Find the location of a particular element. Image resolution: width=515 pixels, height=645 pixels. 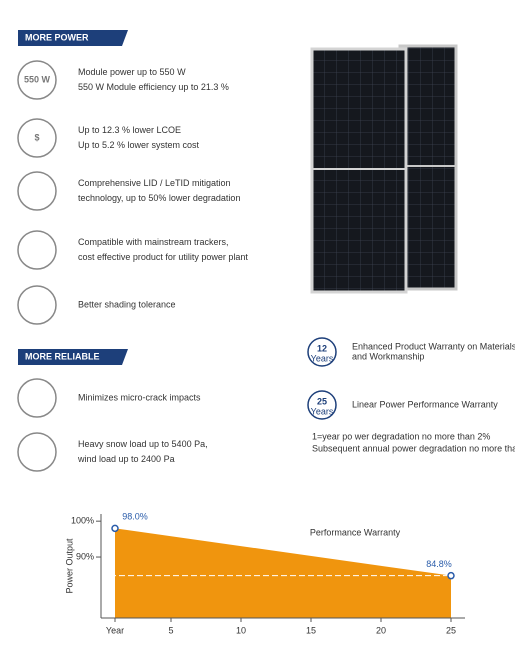

item-text: Up to 12.3 % lower LCOE is located at coordinates (129, 130).